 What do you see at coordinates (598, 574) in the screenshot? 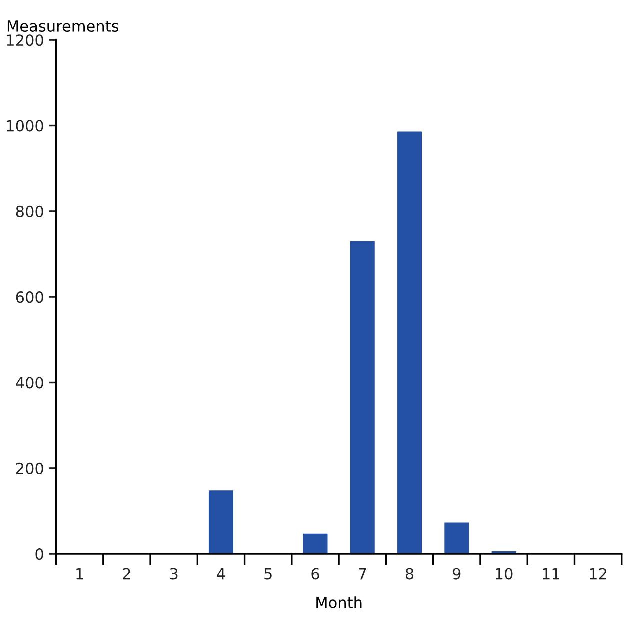
I see `x-tick-label: 12` at bounding box center [598, 574].